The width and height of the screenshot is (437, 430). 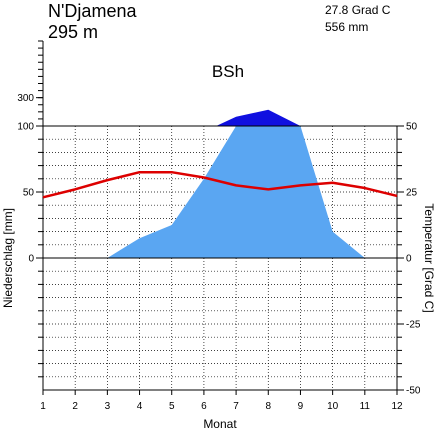 I want to click on temperature-series, so click(x=220, y=184).